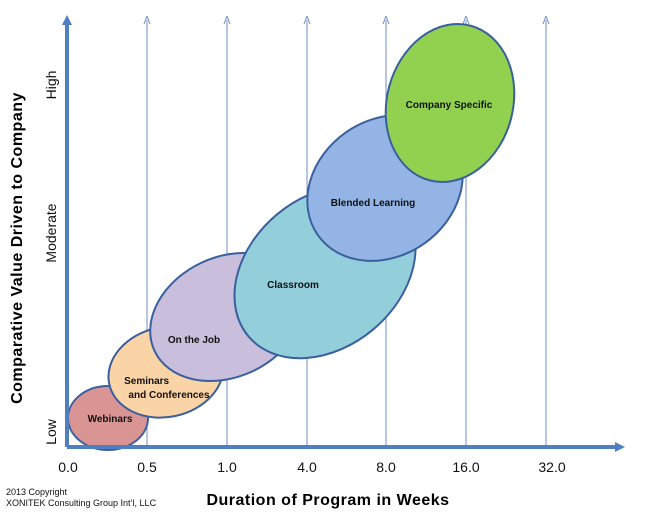 This screenshot has width=646, height=517. What do you see at coordinates (68, 467) in the screenshot?
I see `x-tick-0-0: 0.0` at bounding box center [68, 467].